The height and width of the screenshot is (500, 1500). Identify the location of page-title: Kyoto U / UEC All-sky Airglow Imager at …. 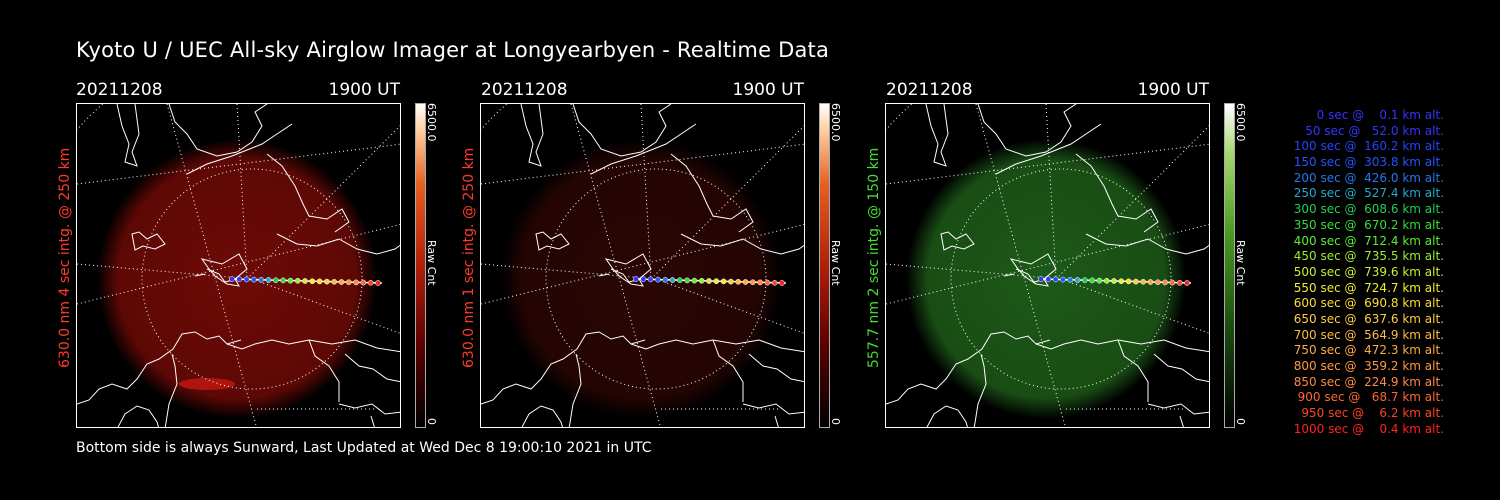
(453, 50).